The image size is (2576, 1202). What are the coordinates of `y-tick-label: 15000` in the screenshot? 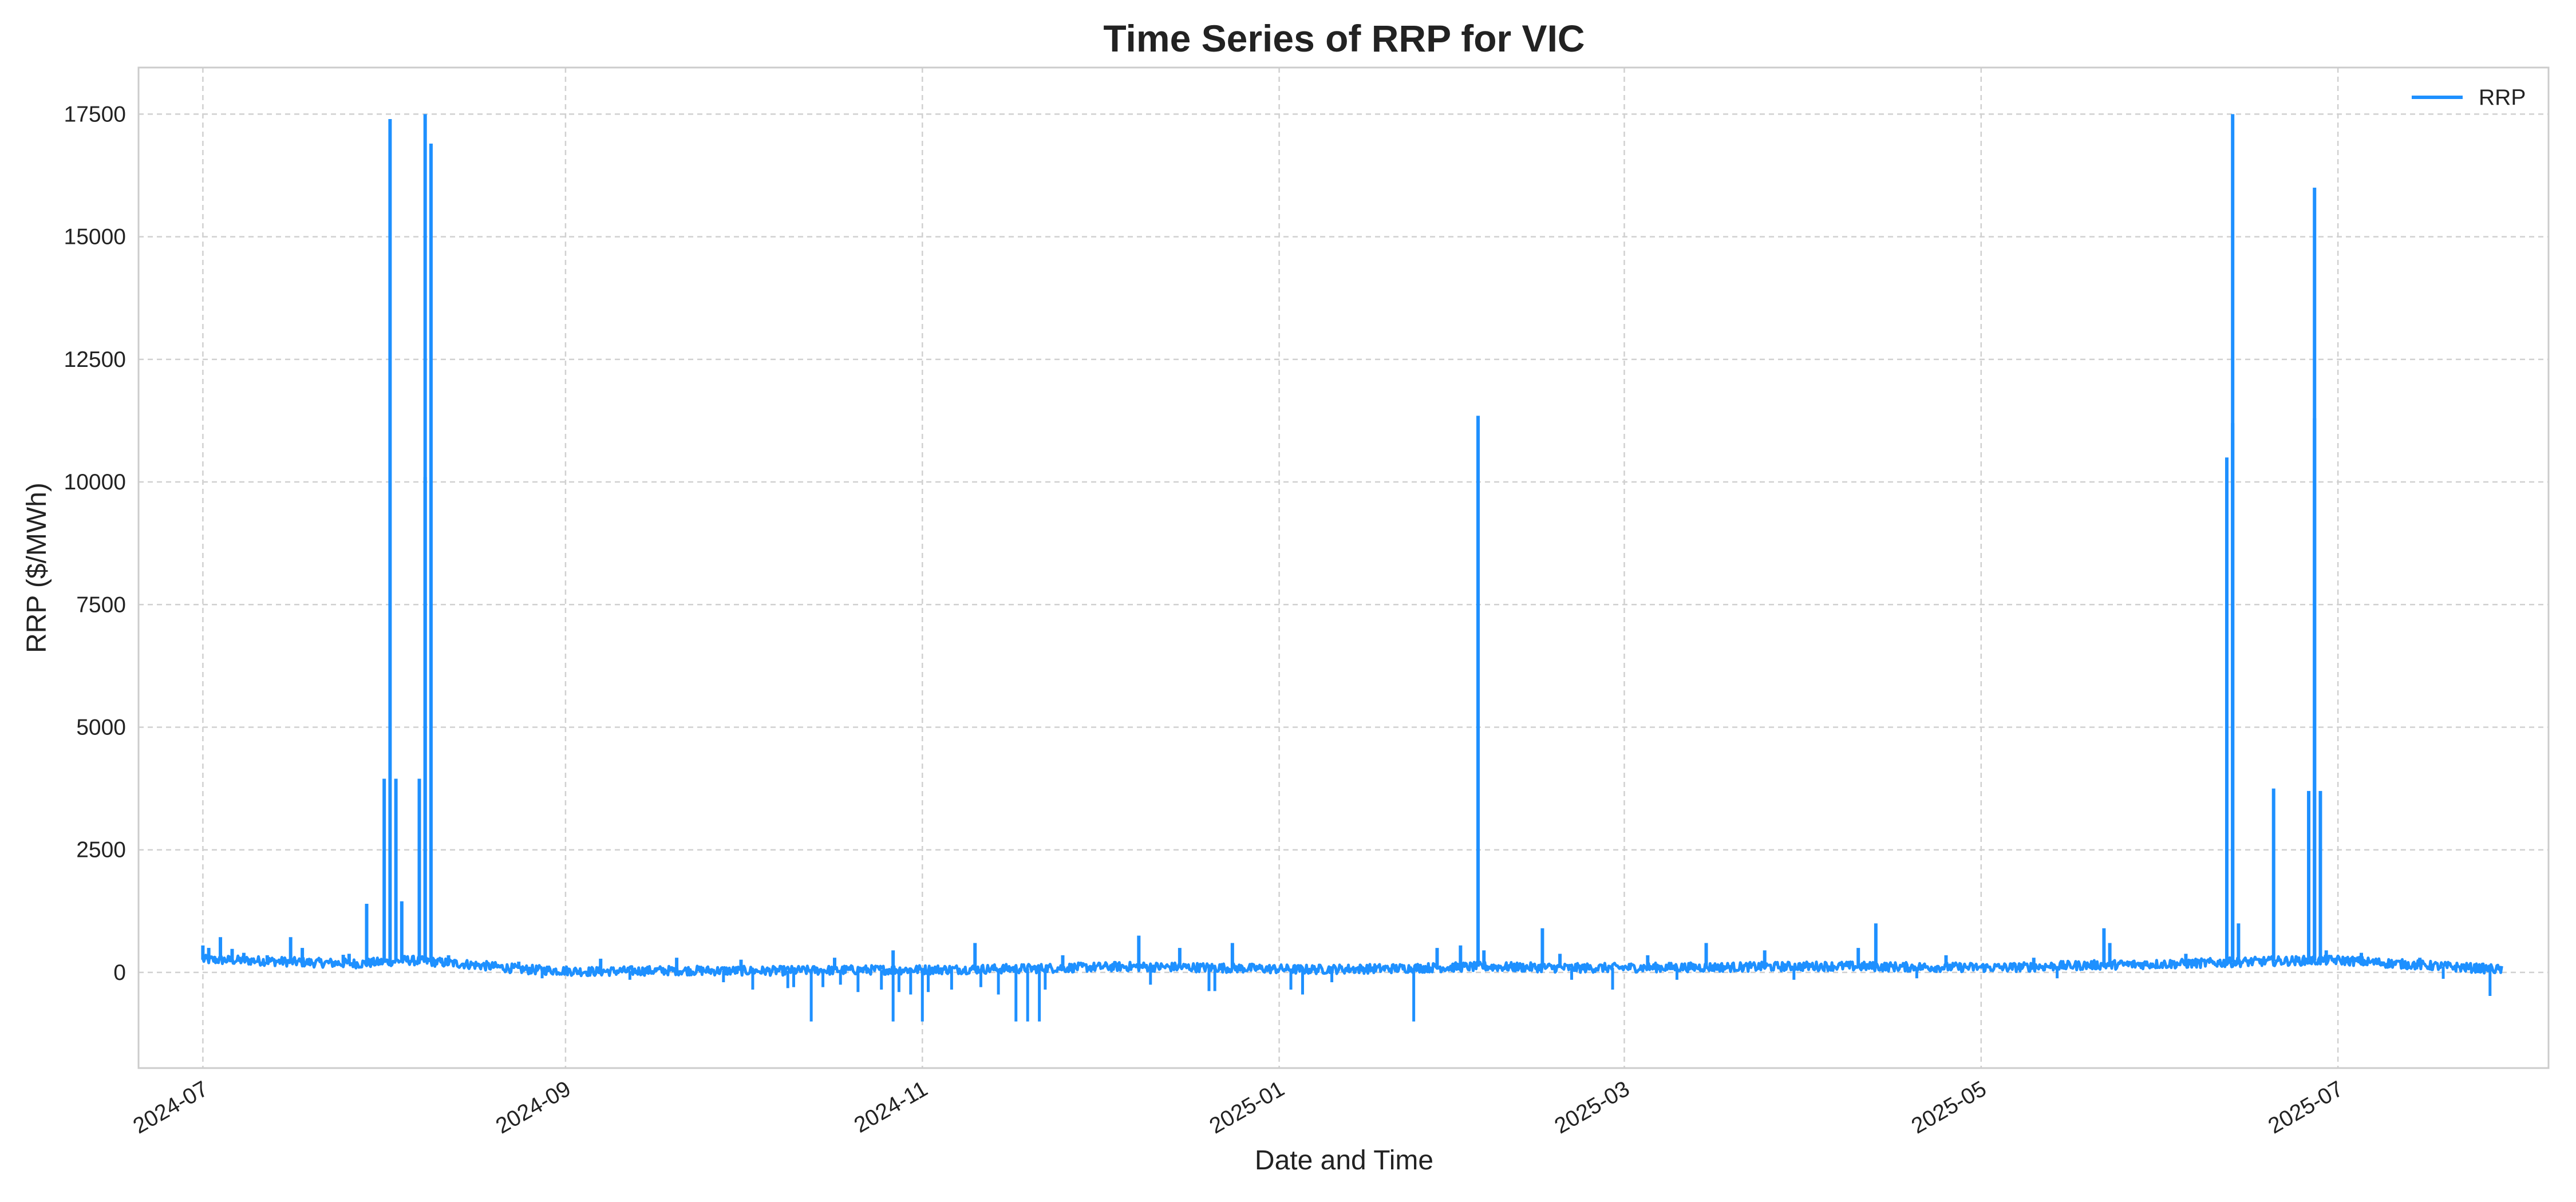 It's located at (95, 238).